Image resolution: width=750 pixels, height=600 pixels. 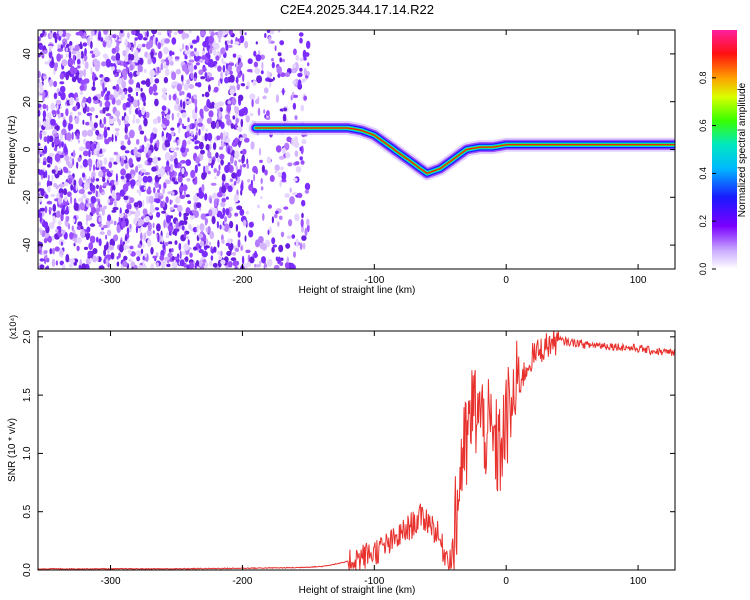 I want to click on colorbar-gradient, so click(x=724, y=149).